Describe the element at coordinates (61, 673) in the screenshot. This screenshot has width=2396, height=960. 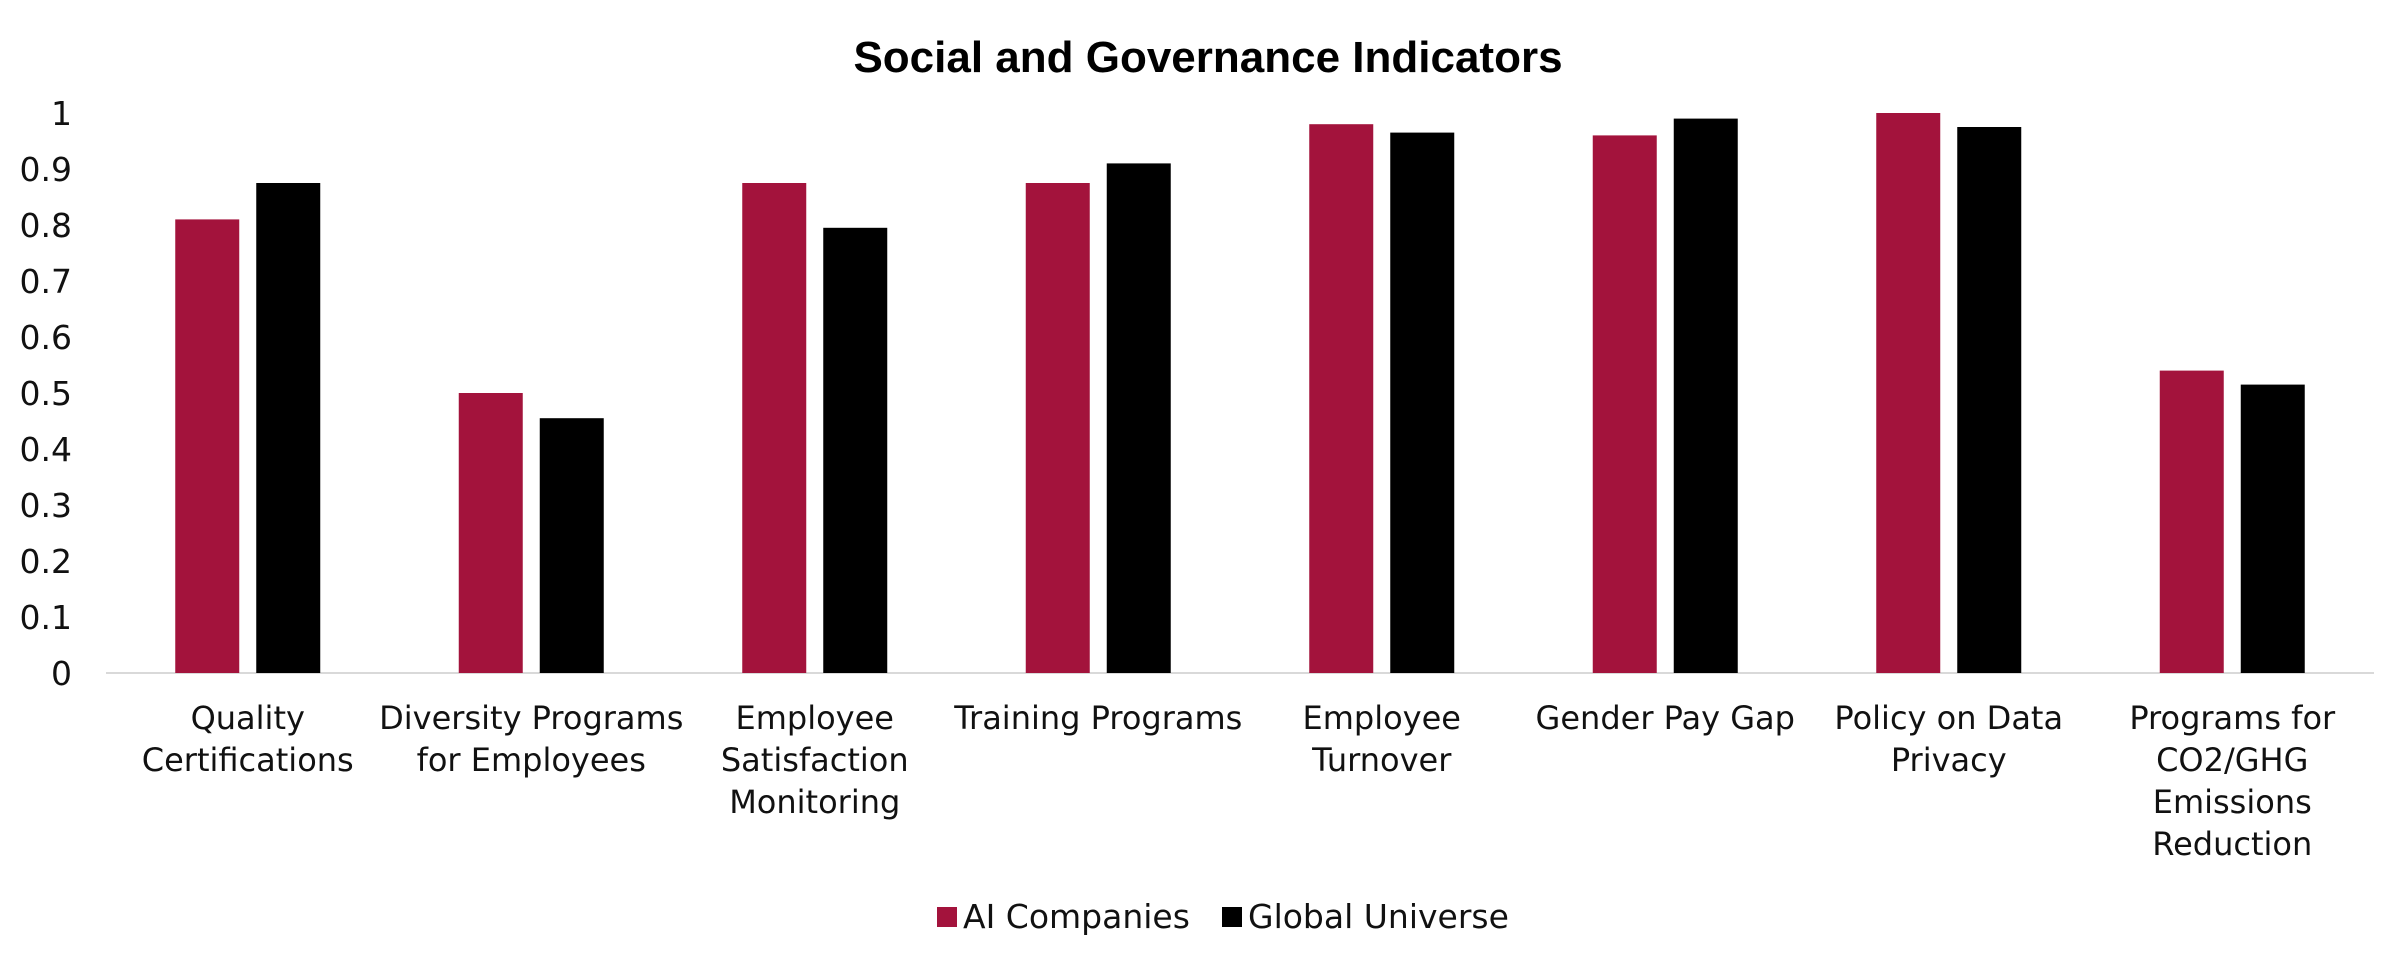
I see `y-tick-label: 0` at that location.